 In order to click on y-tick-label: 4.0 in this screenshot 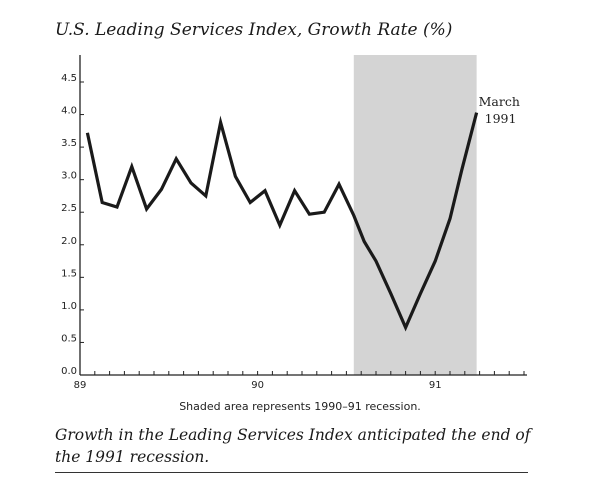, I will do `click(69, 111)`.